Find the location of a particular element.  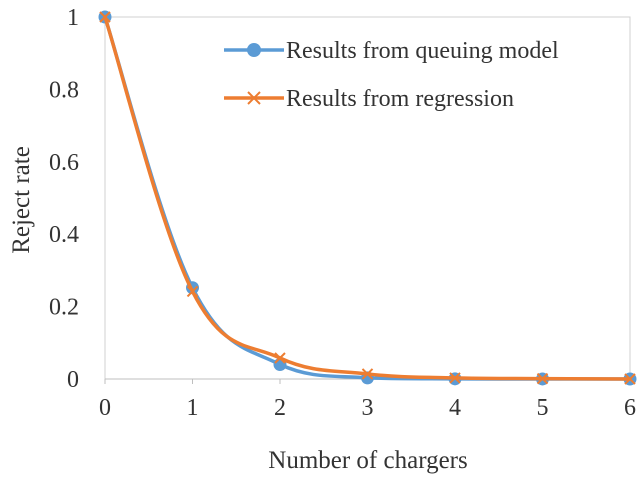

legend-item: Results from regression is located at coordinates (369, 99).